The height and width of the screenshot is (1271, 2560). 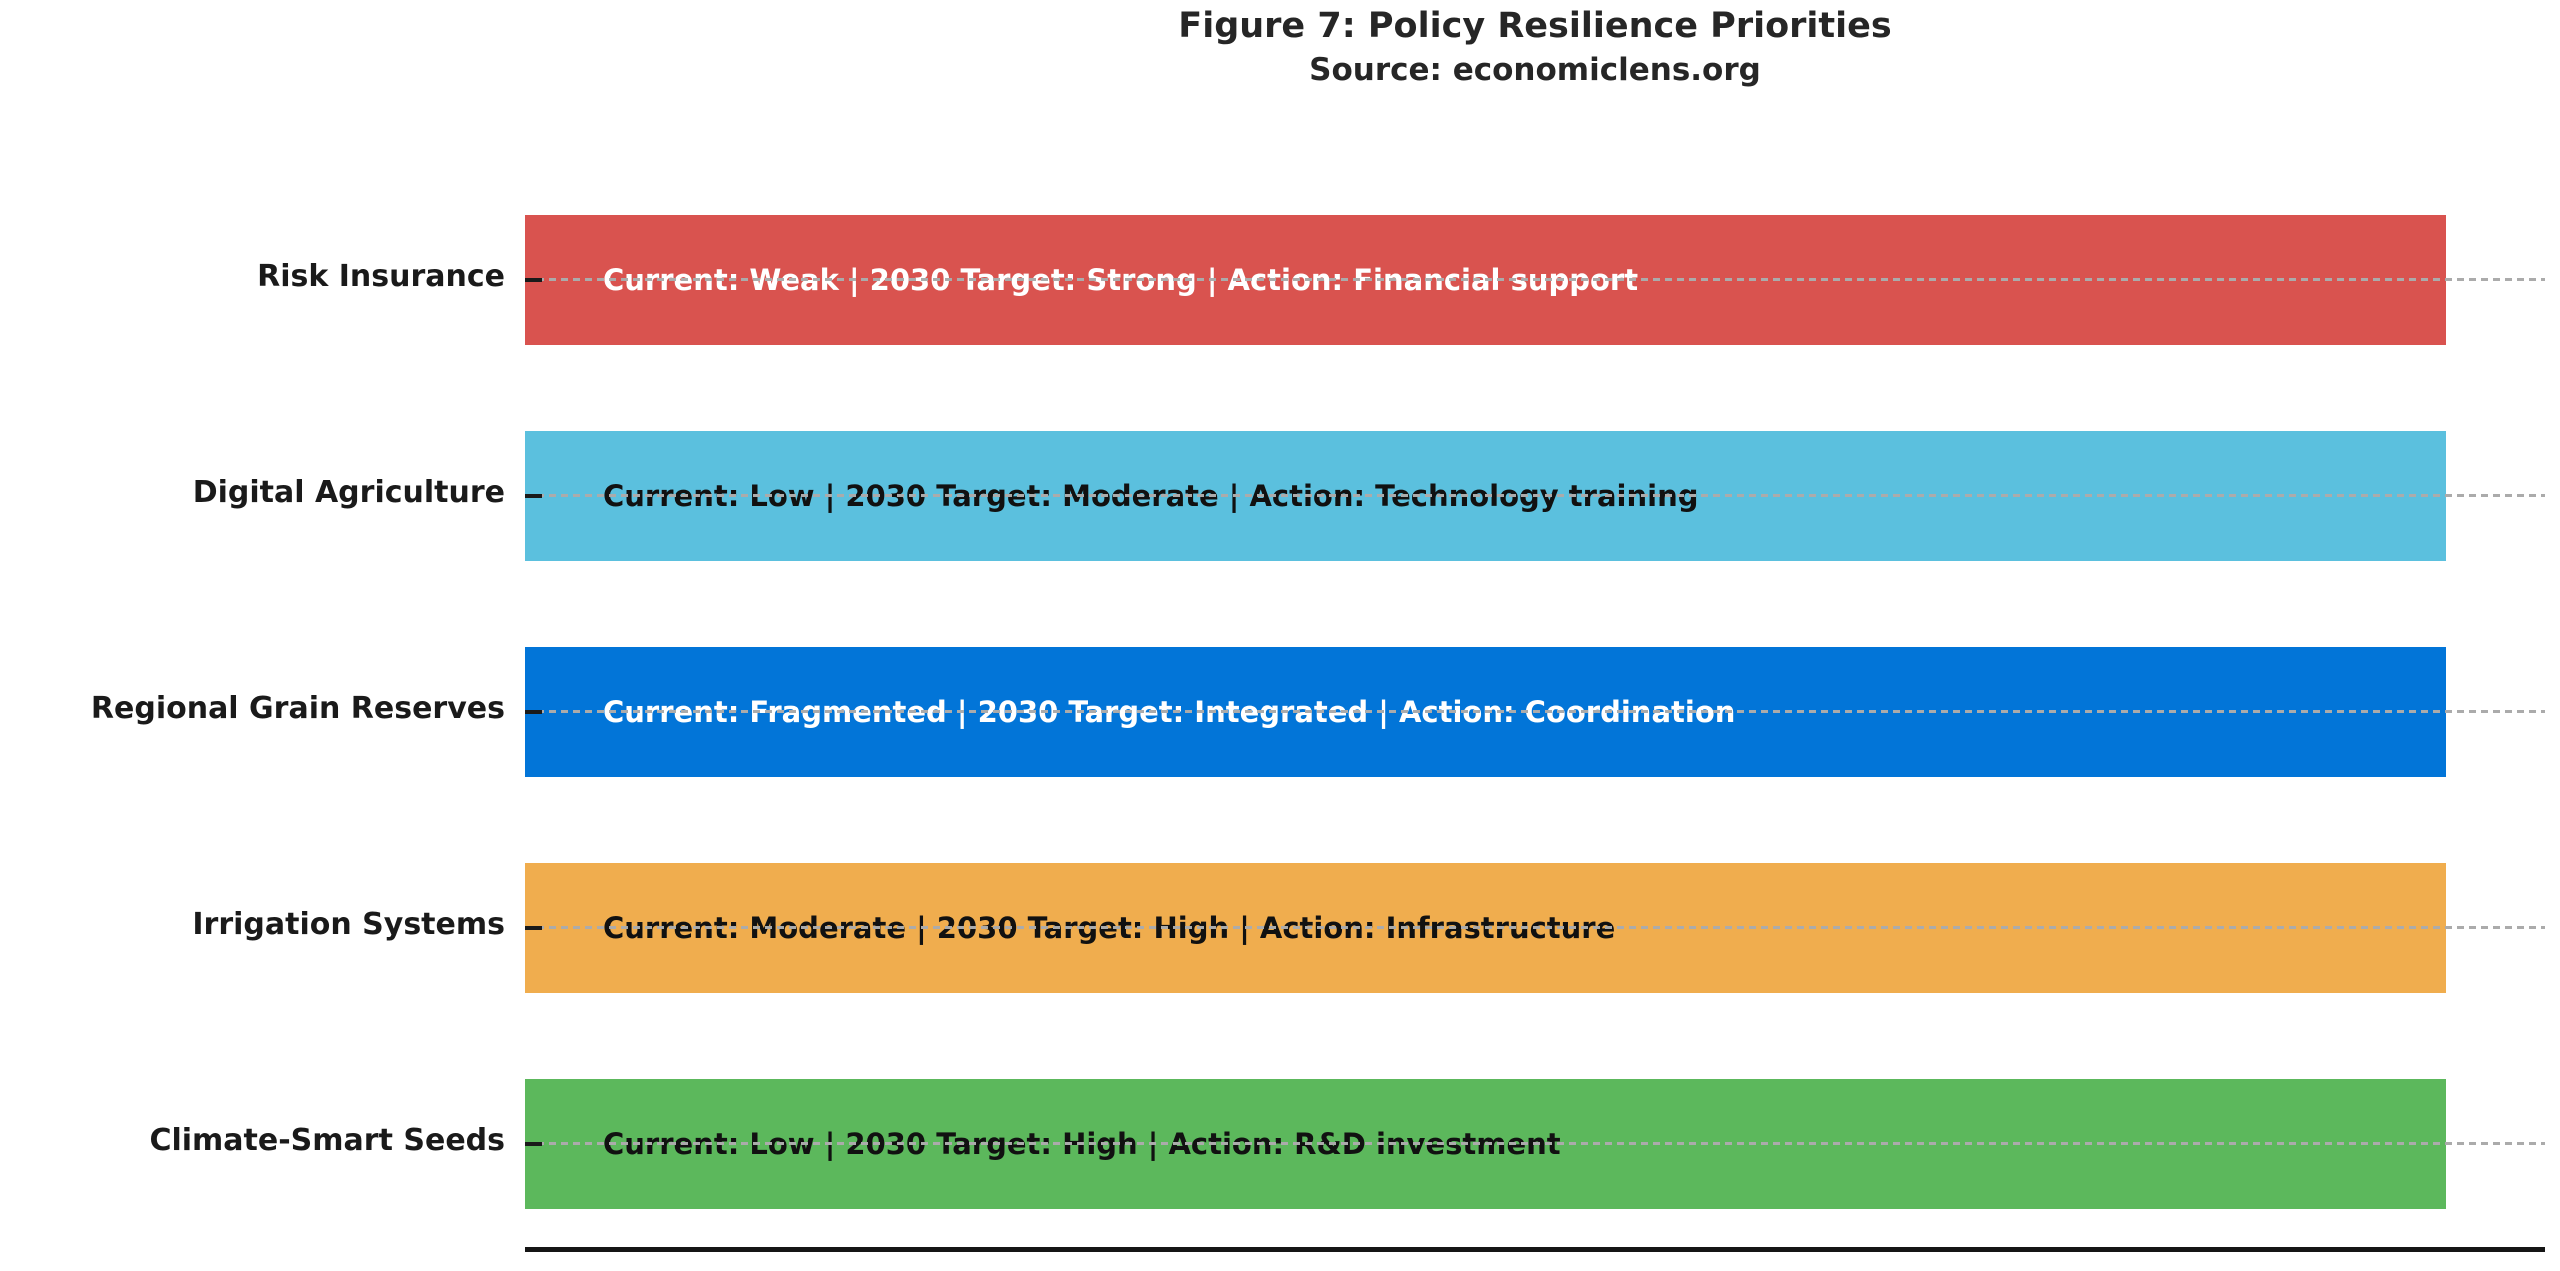 What do you see at coordinates (297, 708) in the screenshot?
I see `y-axis-label-regional-grain-reserves: Regional Grain Reserves` at bounding box center [297, 708].